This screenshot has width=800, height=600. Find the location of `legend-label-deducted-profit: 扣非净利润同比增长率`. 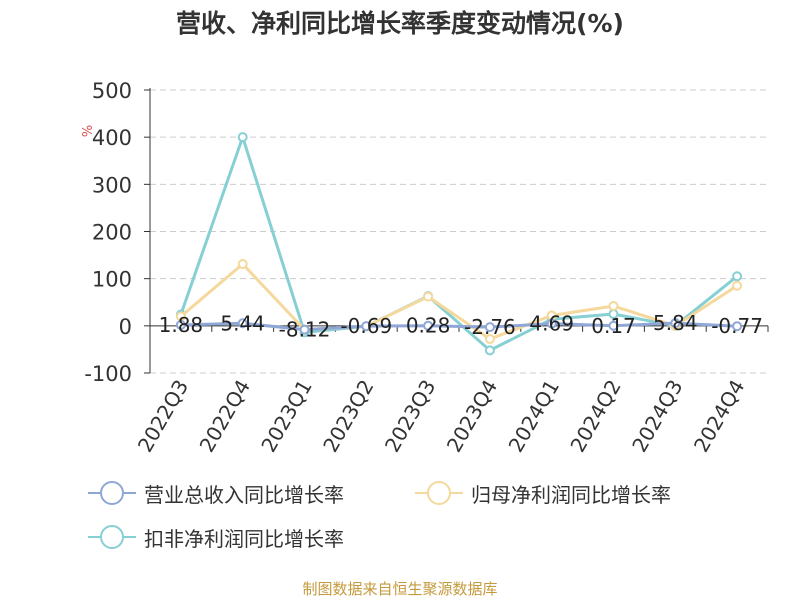

legend-label-deducted-profit: 扣非净利润同比增长率 is located at coordinates (244, 538).